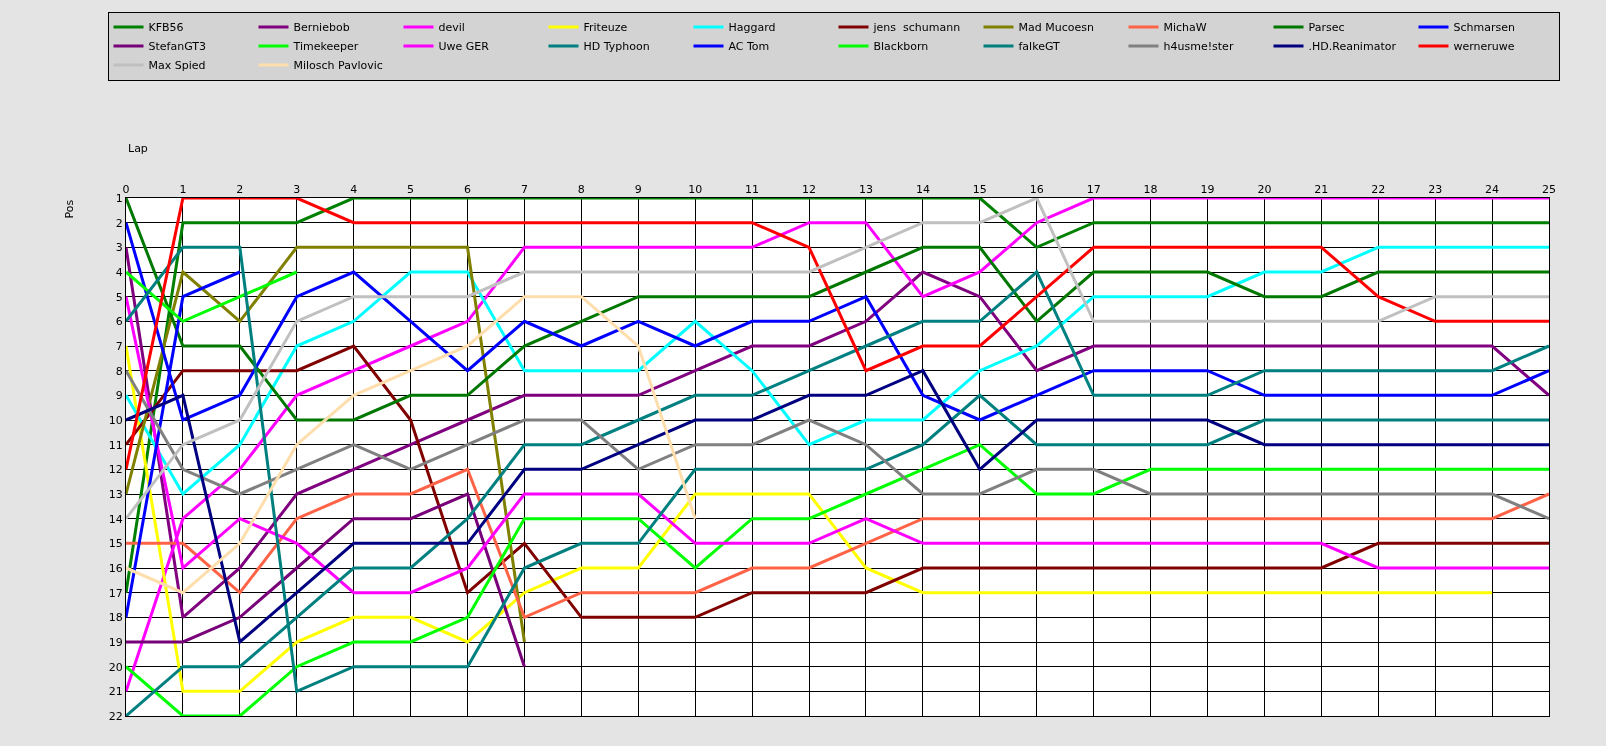  Describe the element at coordinates (119, 396) in the screenshot. I see `y-tick-label: 9` at that location.